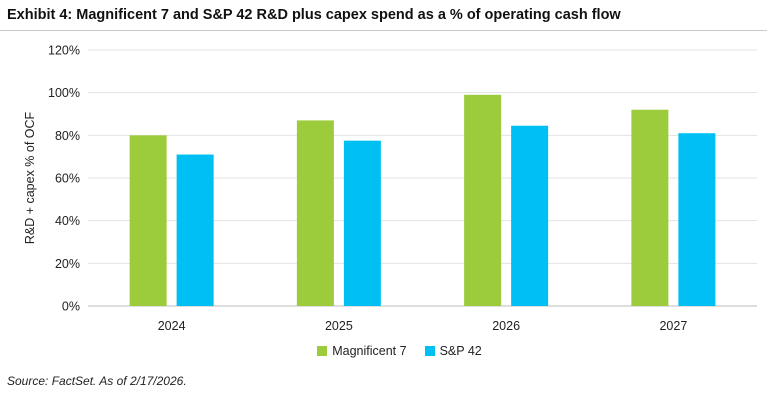  Describe the element at coordinates (650, 207) in the screenshot. I see `bar-magnificent-7-2027` at that location.